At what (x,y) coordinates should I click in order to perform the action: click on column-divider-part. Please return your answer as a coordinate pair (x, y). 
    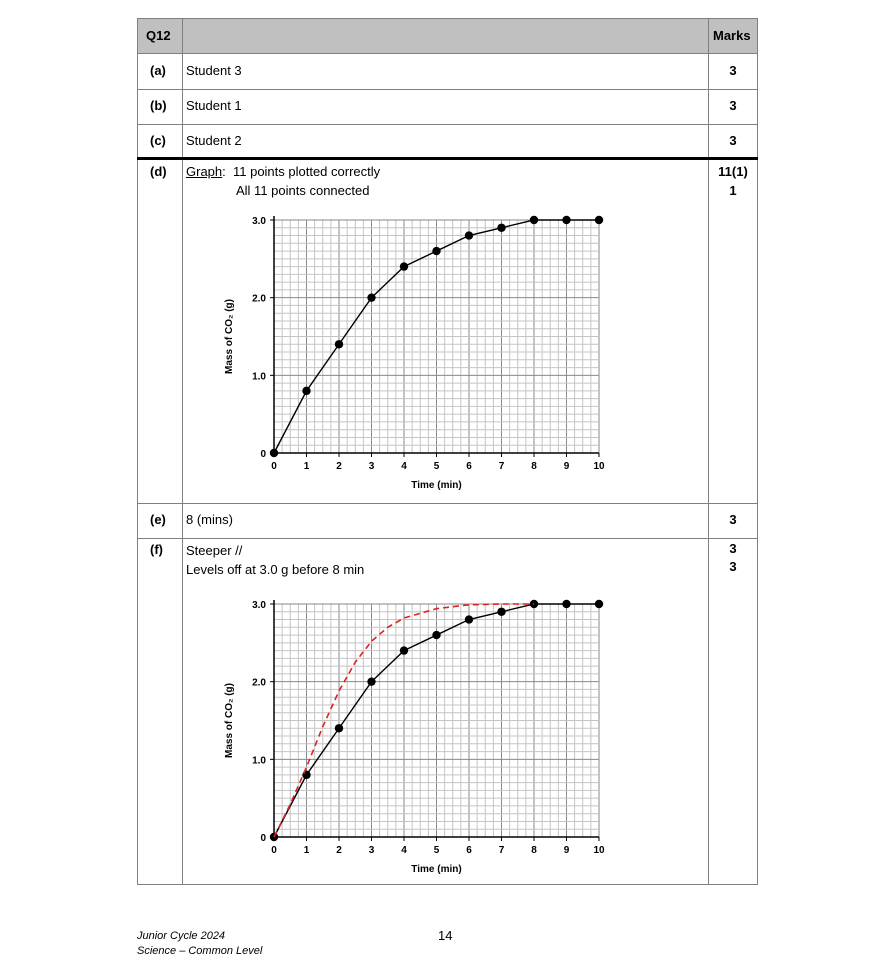
    Looking at the image, I should click on (182, 451).